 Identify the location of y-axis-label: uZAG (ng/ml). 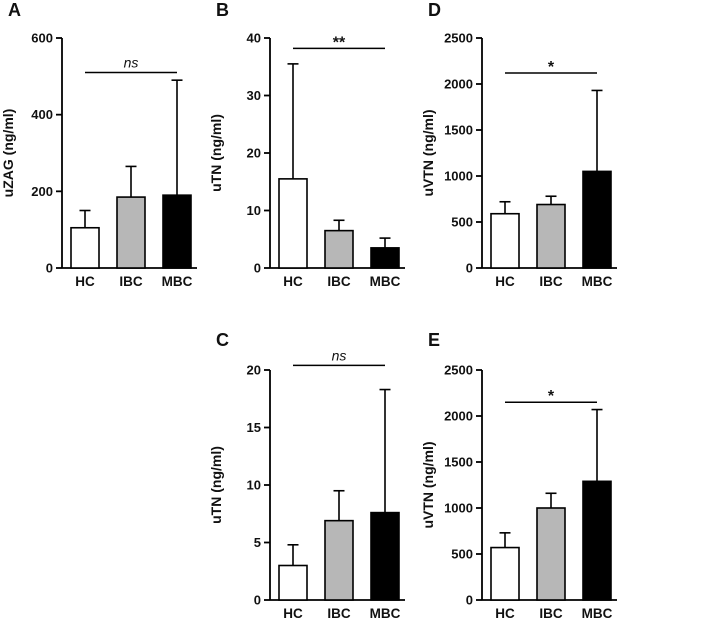
(8, 153).